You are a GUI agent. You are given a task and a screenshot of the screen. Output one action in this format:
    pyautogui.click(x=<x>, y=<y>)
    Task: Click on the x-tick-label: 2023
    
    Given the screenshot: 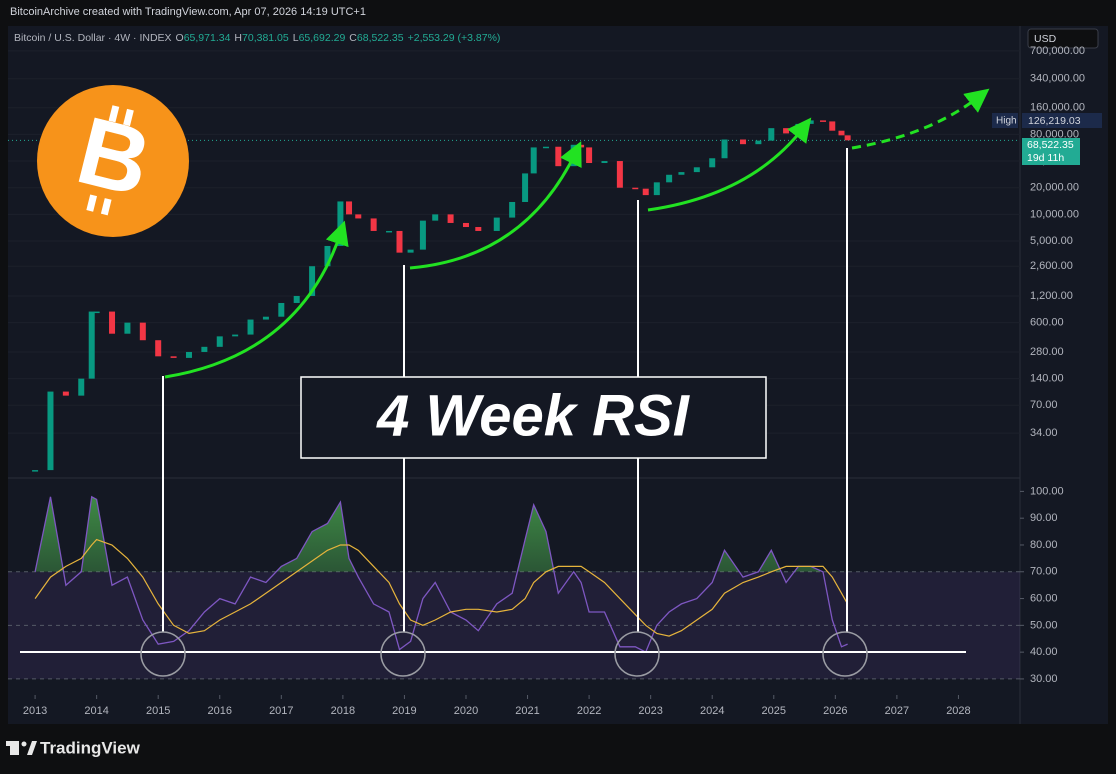 What is the action you would take?
    pyautogui.click(x=650, y=711)
    